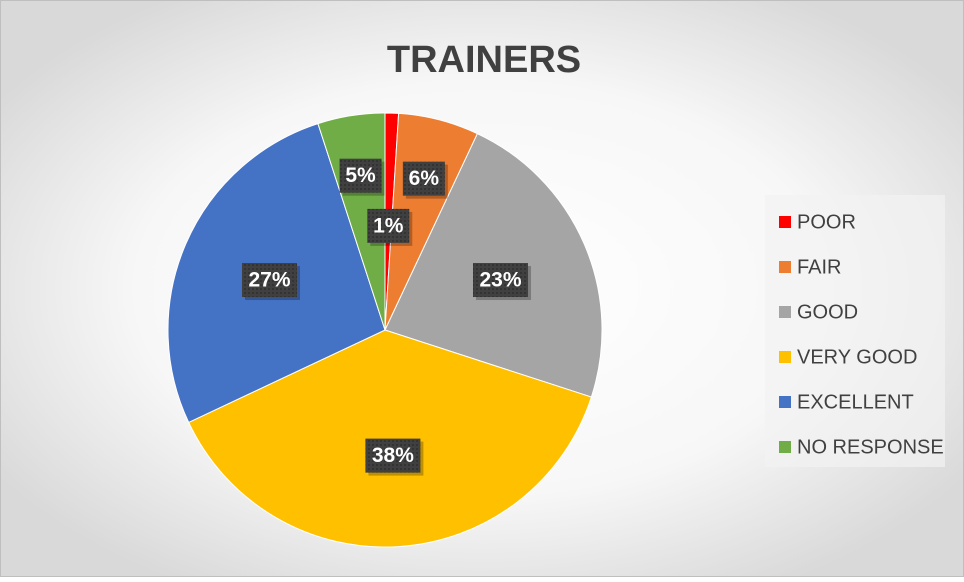 This screenshot has width=964, height=582. Describe the element at coordinates (827, 312) in the screenshot. I see `legend-label: GOOD` at that location.